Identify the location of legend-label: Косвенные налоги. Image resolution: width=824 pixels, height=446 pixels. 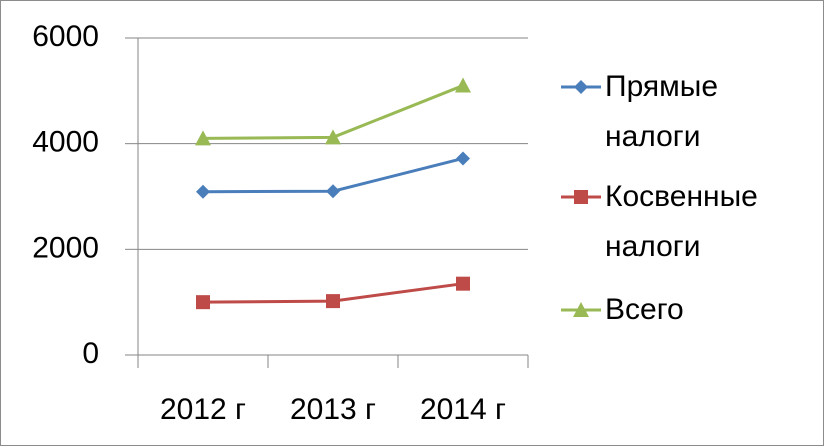
(681, 221).